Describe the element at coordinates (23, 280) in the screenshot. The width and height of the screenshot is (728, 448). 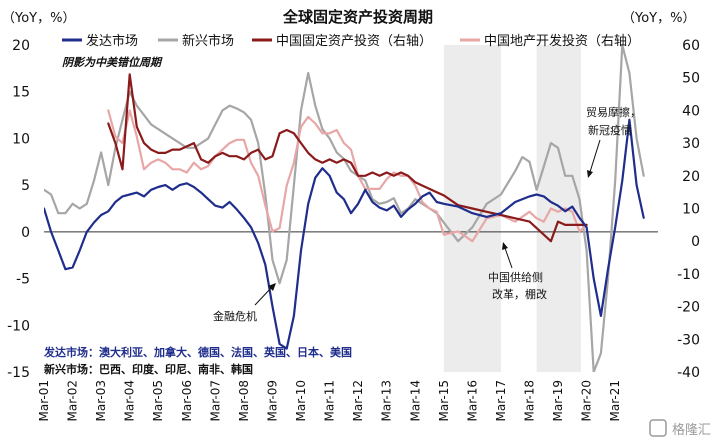
I see `left-tick-label: -5` at that location.